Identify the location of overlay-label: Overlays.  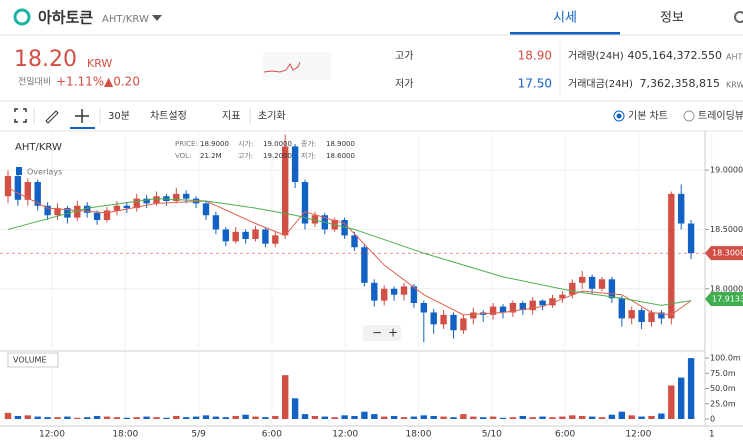
(44, 172).